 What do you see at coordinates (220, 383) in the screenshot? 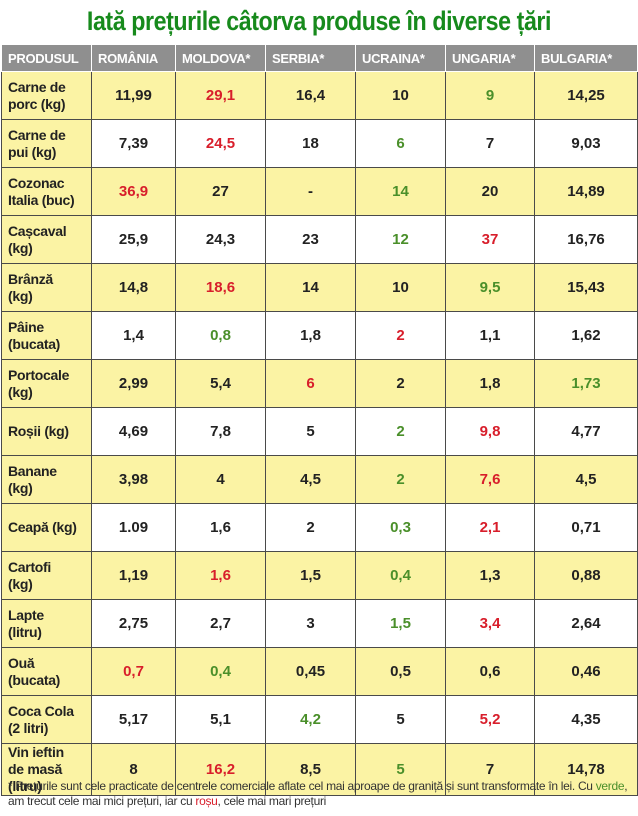
I see `price-cell: 5,4` at bounding box center [220, 383].